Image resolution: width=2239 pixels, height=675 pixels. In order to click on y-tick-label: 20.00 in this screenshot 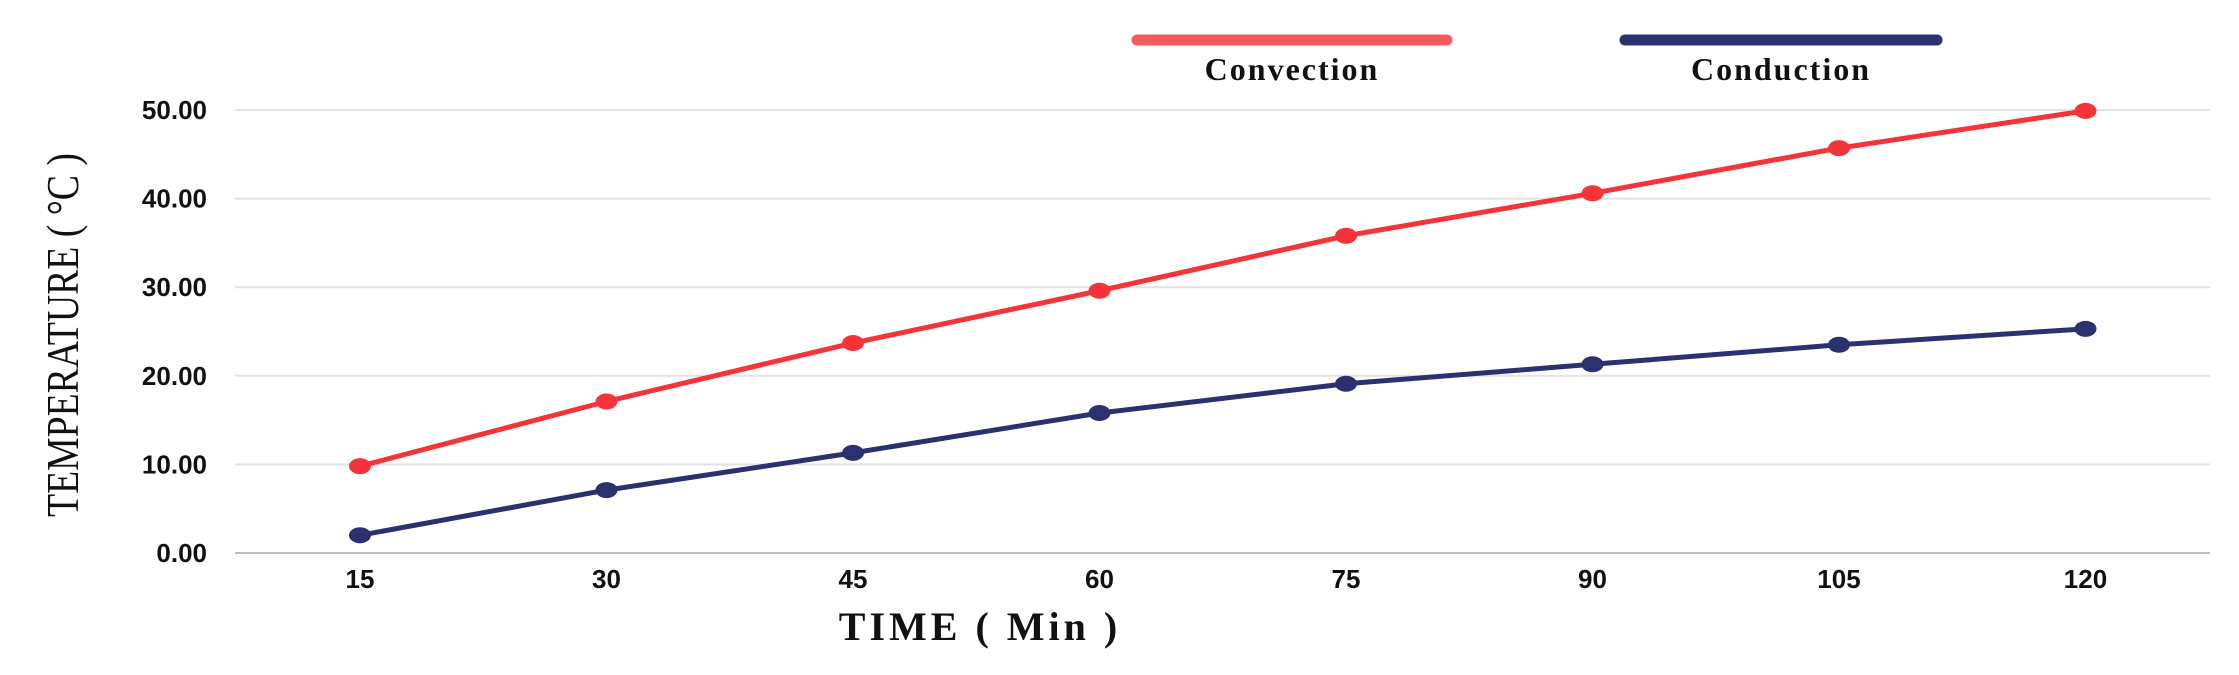, I will do `click(174, 376)`.